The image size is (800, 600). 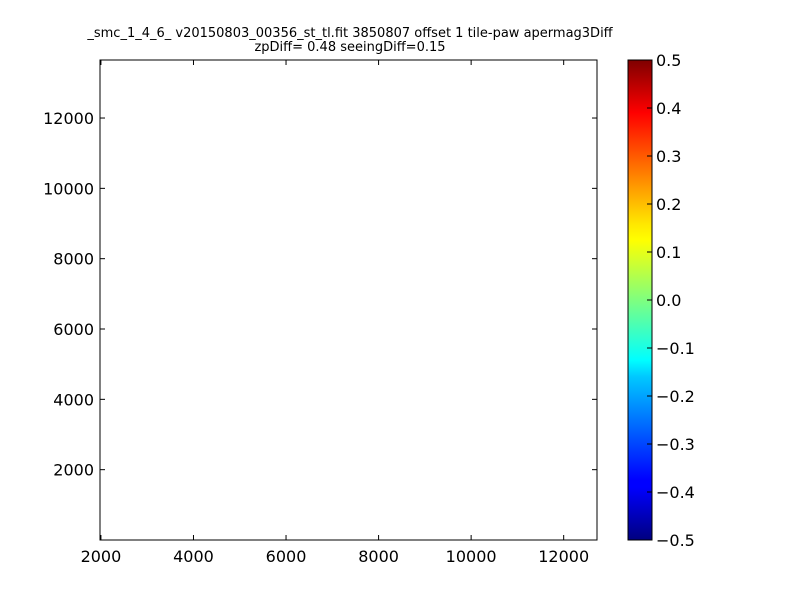 I want to click on colorbar-tick-label: 0.5, so click(x=668, y=60).